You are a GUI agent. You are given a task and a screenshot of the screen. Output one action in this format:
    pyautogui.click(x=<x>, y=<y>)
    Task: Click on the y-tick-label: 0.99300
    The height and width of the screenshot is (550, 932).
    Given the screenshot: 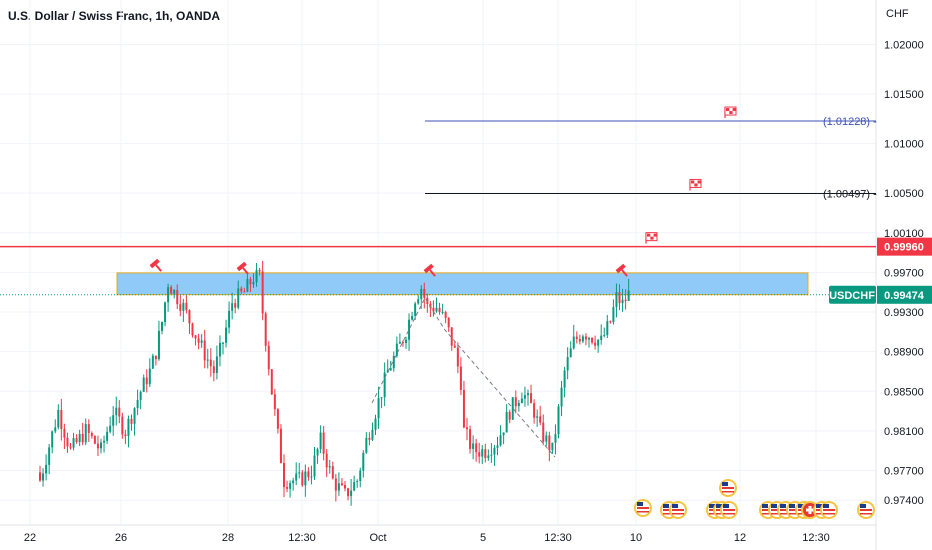 What is the action you would take?
    pyautogui.click(x=904, y=313)
    